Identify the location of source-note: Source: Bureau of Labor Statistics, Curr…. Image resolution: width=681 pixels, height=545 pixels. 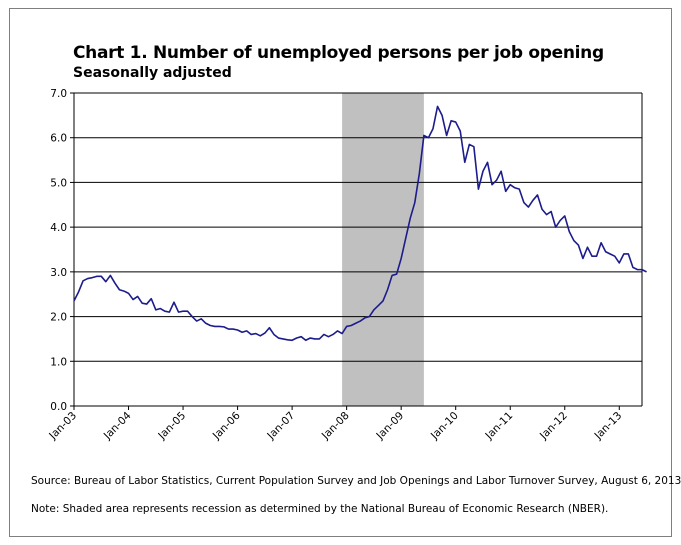
(356, 481).